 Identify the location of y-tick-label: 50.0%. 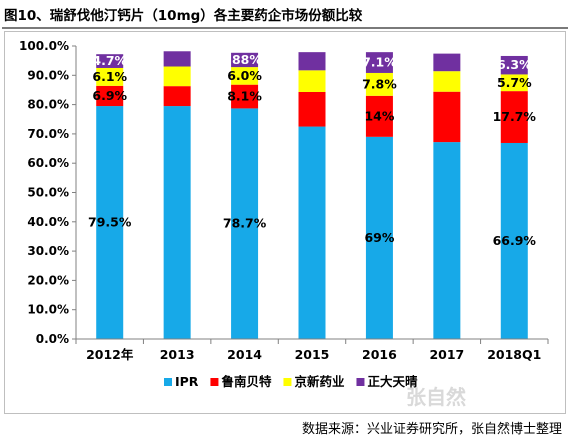
(48, 193).